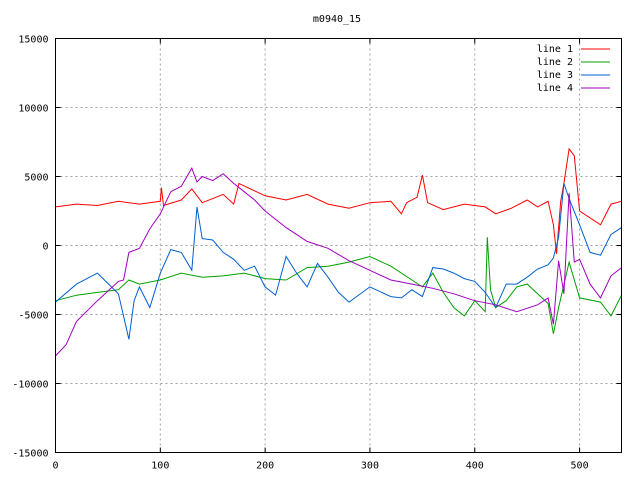 The height and width of the screenshot is (480, 640). What do you see at coordinates (337, 19) in the screenshot?
I see `chart-title: m0940_15` at bounding box center [337, 19].